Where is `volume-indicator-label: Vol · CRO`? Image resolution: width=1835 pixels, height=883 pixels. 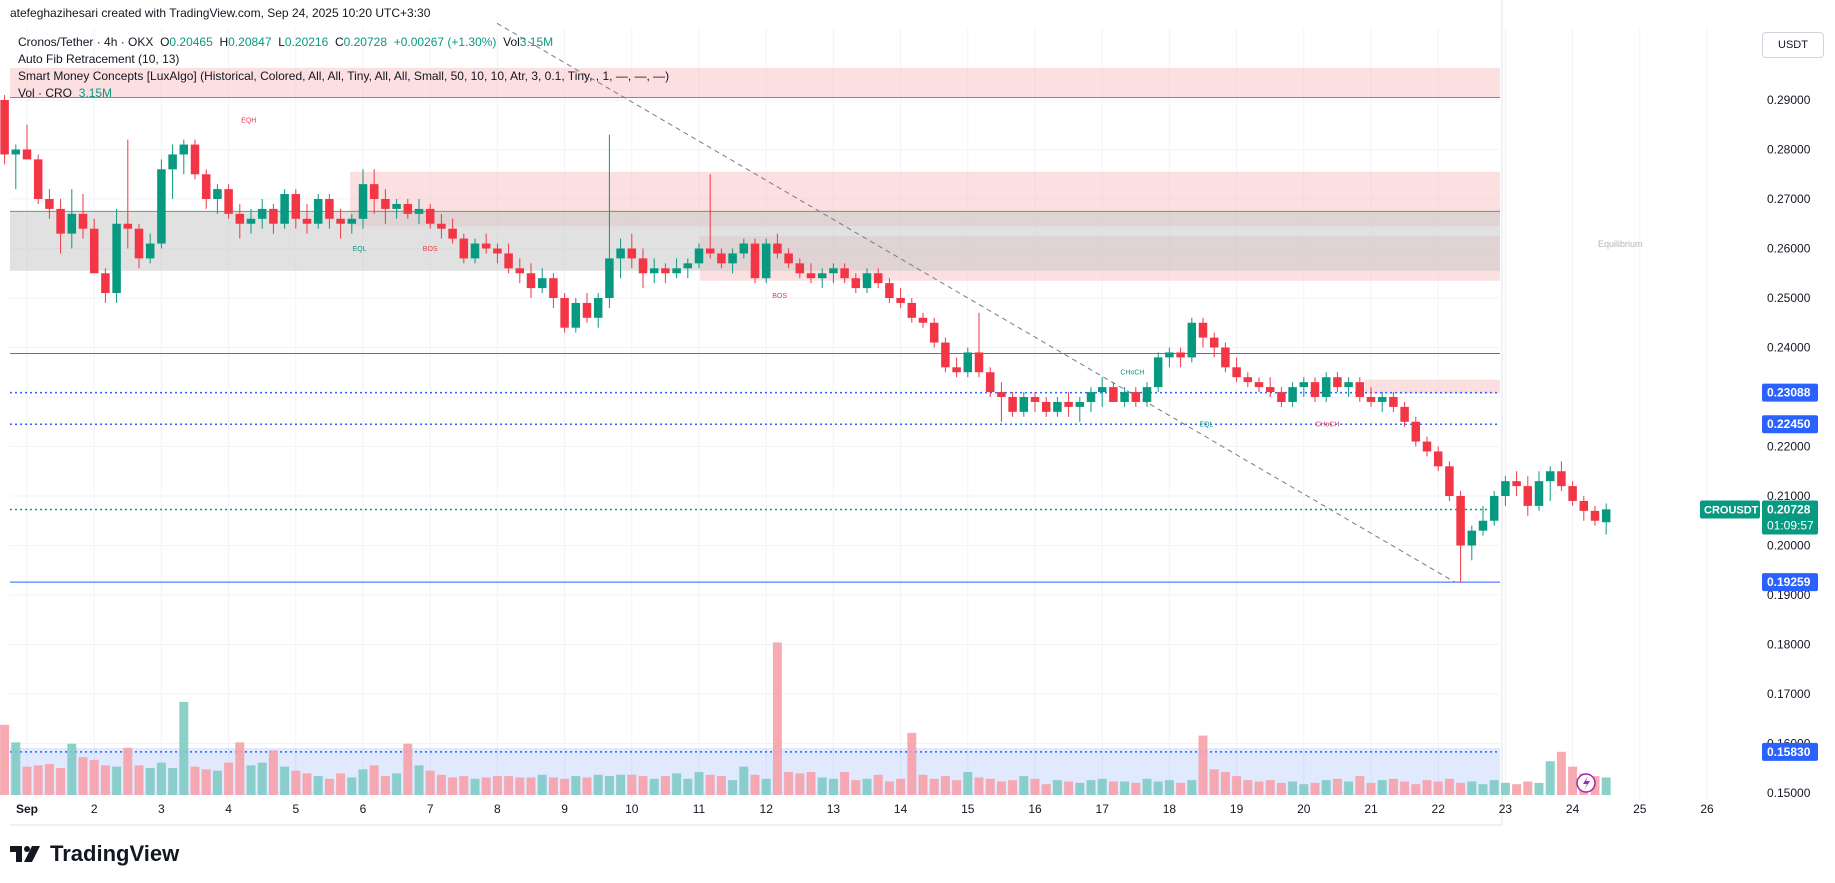 volume-indicator-label: Vol · CRO is located at coordinates (45, 93).